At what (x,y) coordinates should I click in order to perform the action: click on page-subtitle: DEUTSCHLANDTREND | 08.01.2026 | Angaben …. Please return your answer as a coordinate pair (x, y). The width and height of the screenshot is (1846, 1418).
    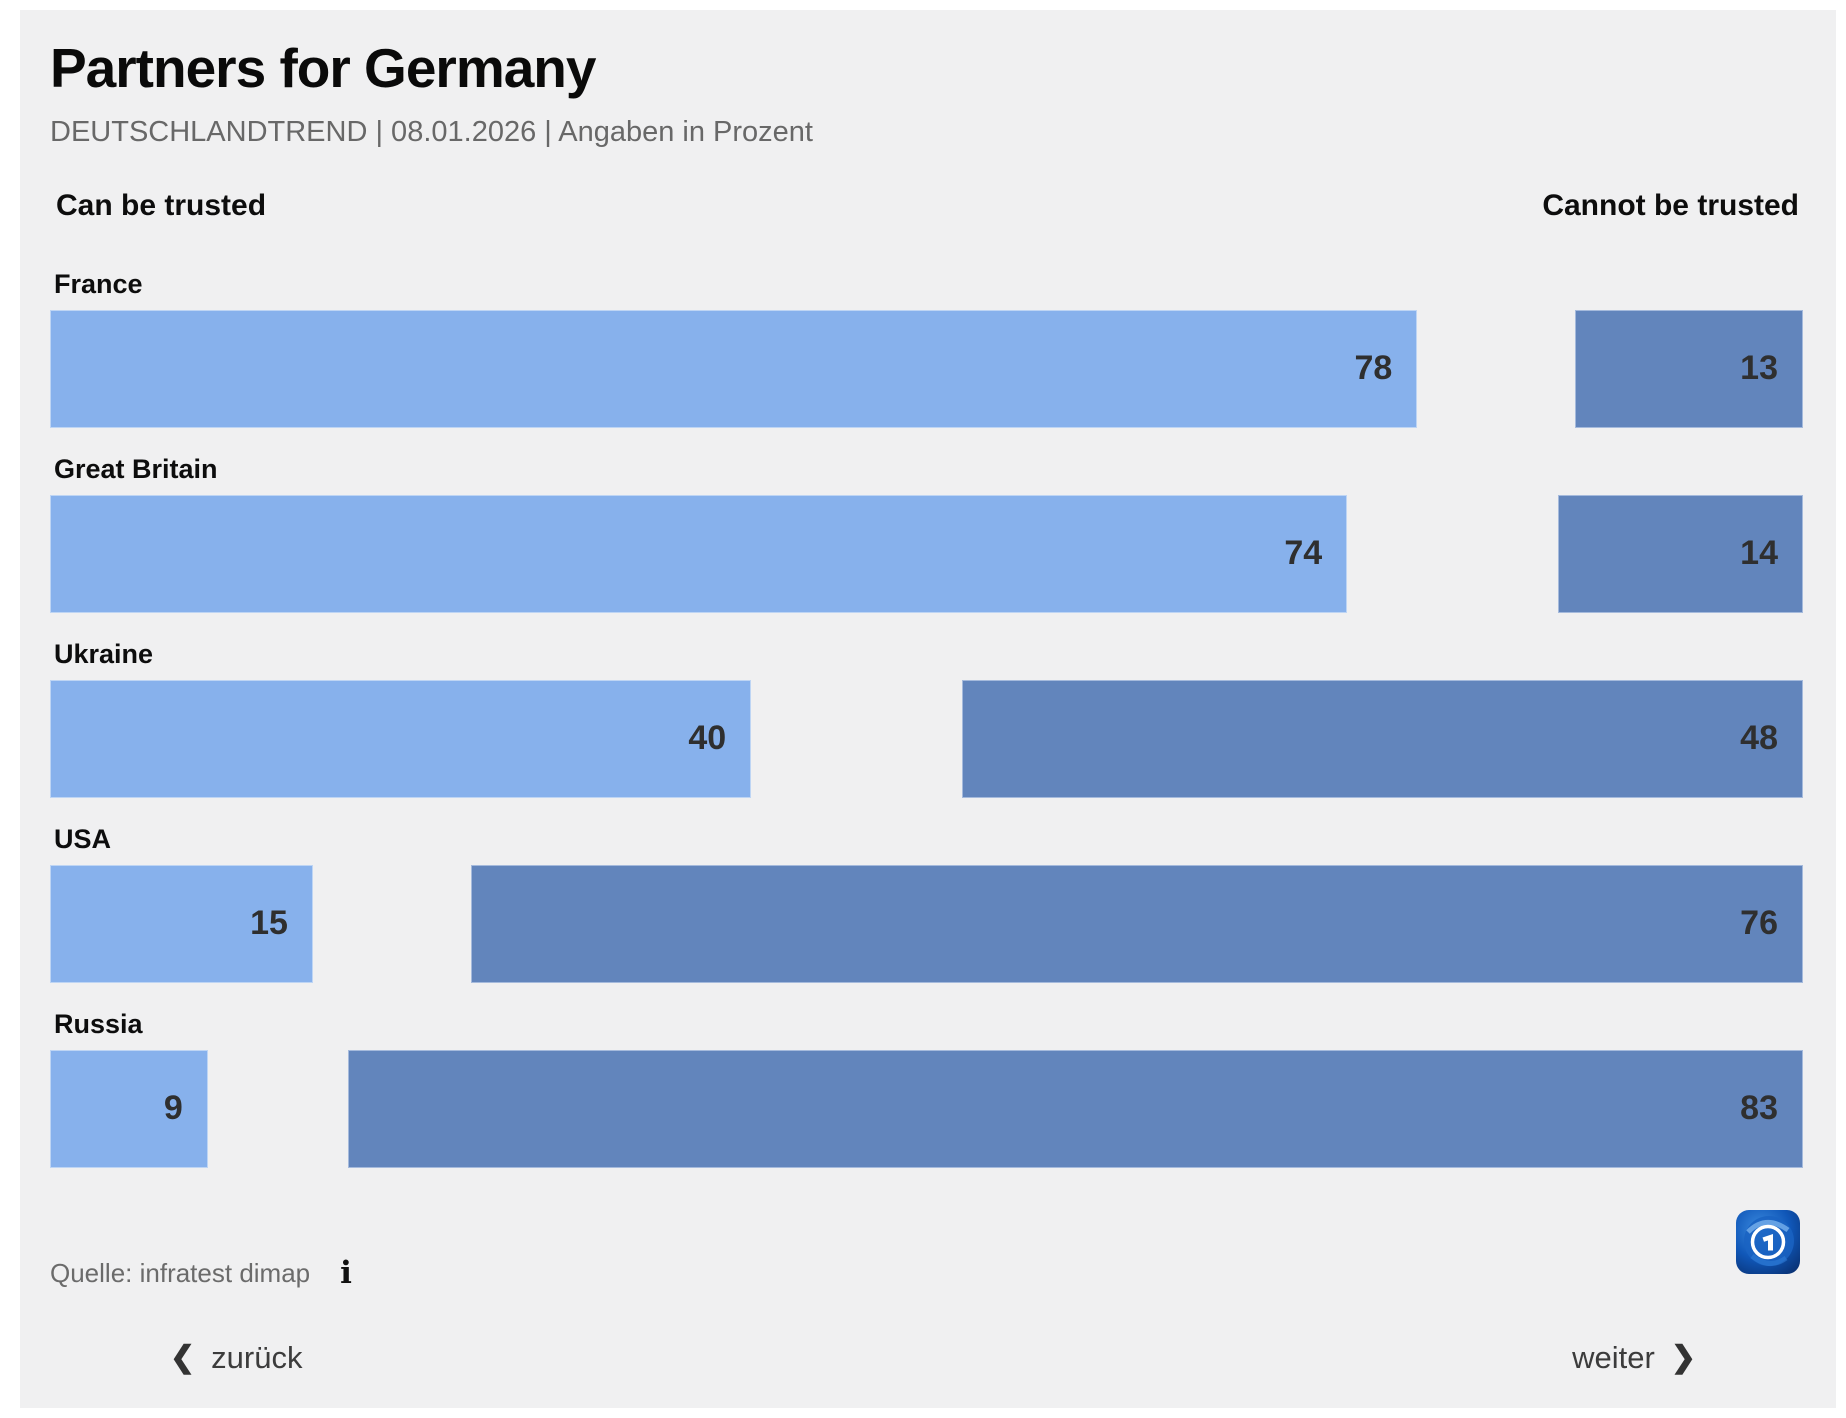
    Looking at the image, I should click on (431, 131).